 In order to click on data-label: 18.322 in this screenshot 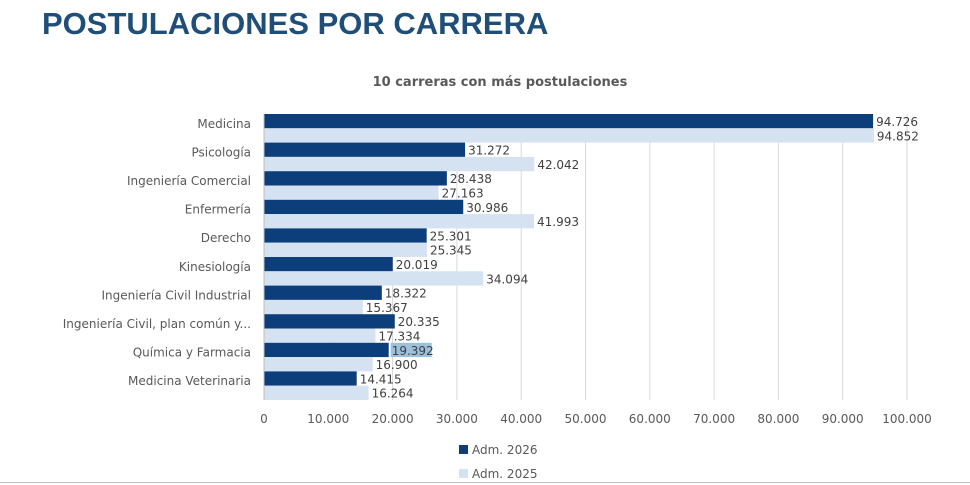, I will do `click(406, 294)`.